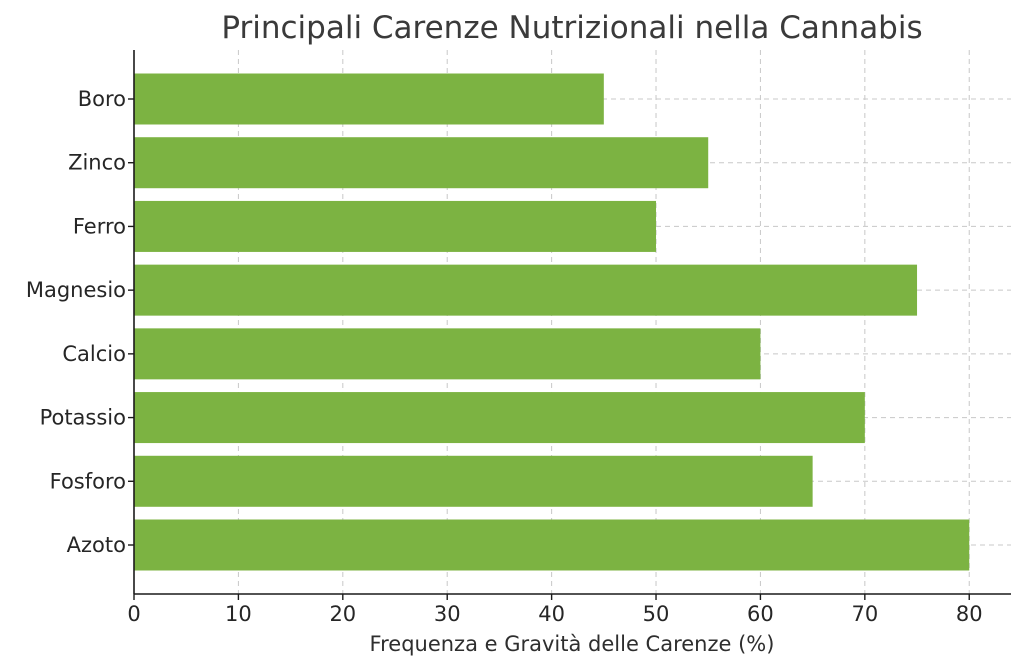 The width and height of the screenshot is (1024, 671). Describe the element at coordinates (552, 545) in the screenshot. I see `bar-azoto` at that location.